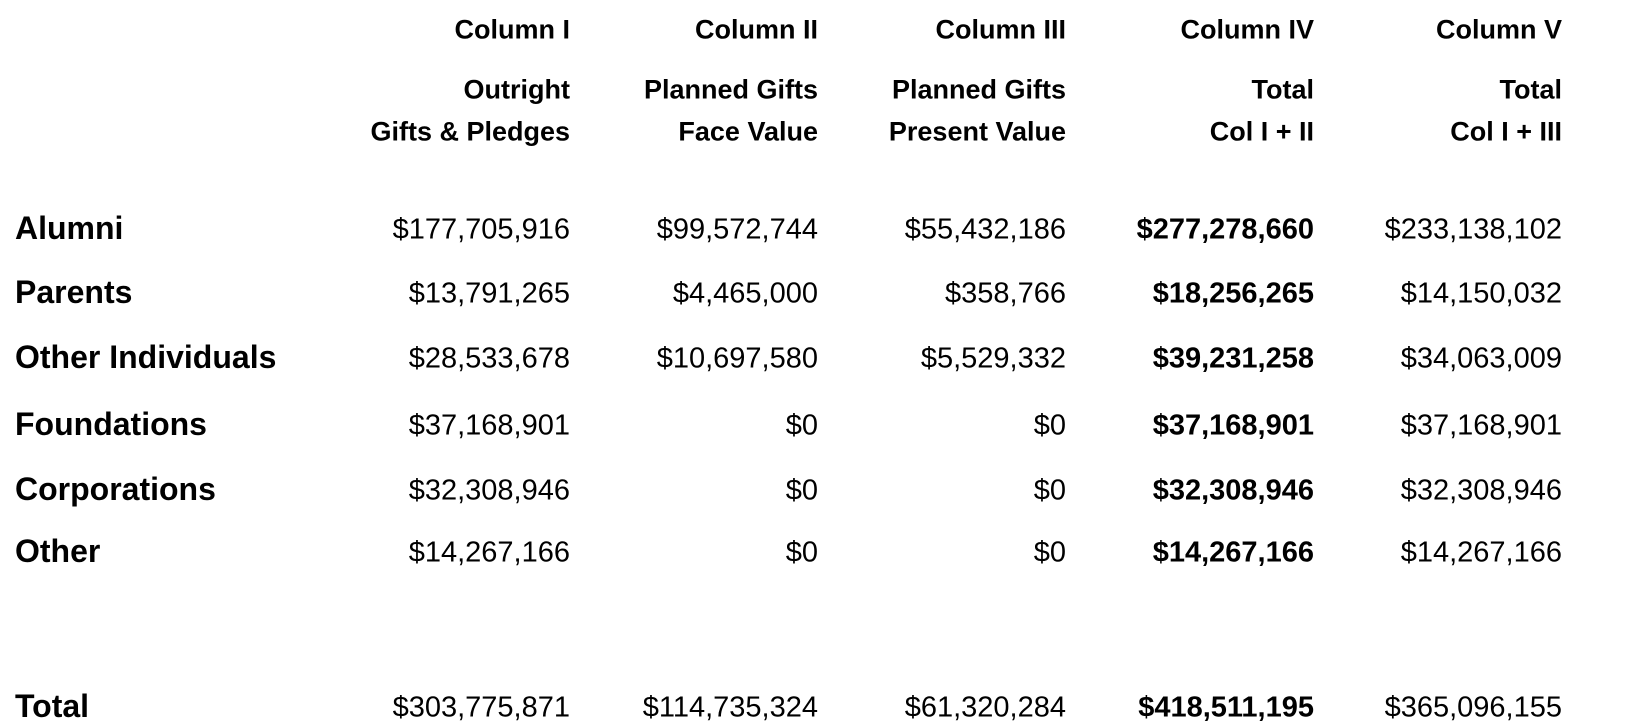  What do you see at coordinates (111, 424) in the screenshot?
I see `row-label: Foundations` at bounding box center [111, 424].